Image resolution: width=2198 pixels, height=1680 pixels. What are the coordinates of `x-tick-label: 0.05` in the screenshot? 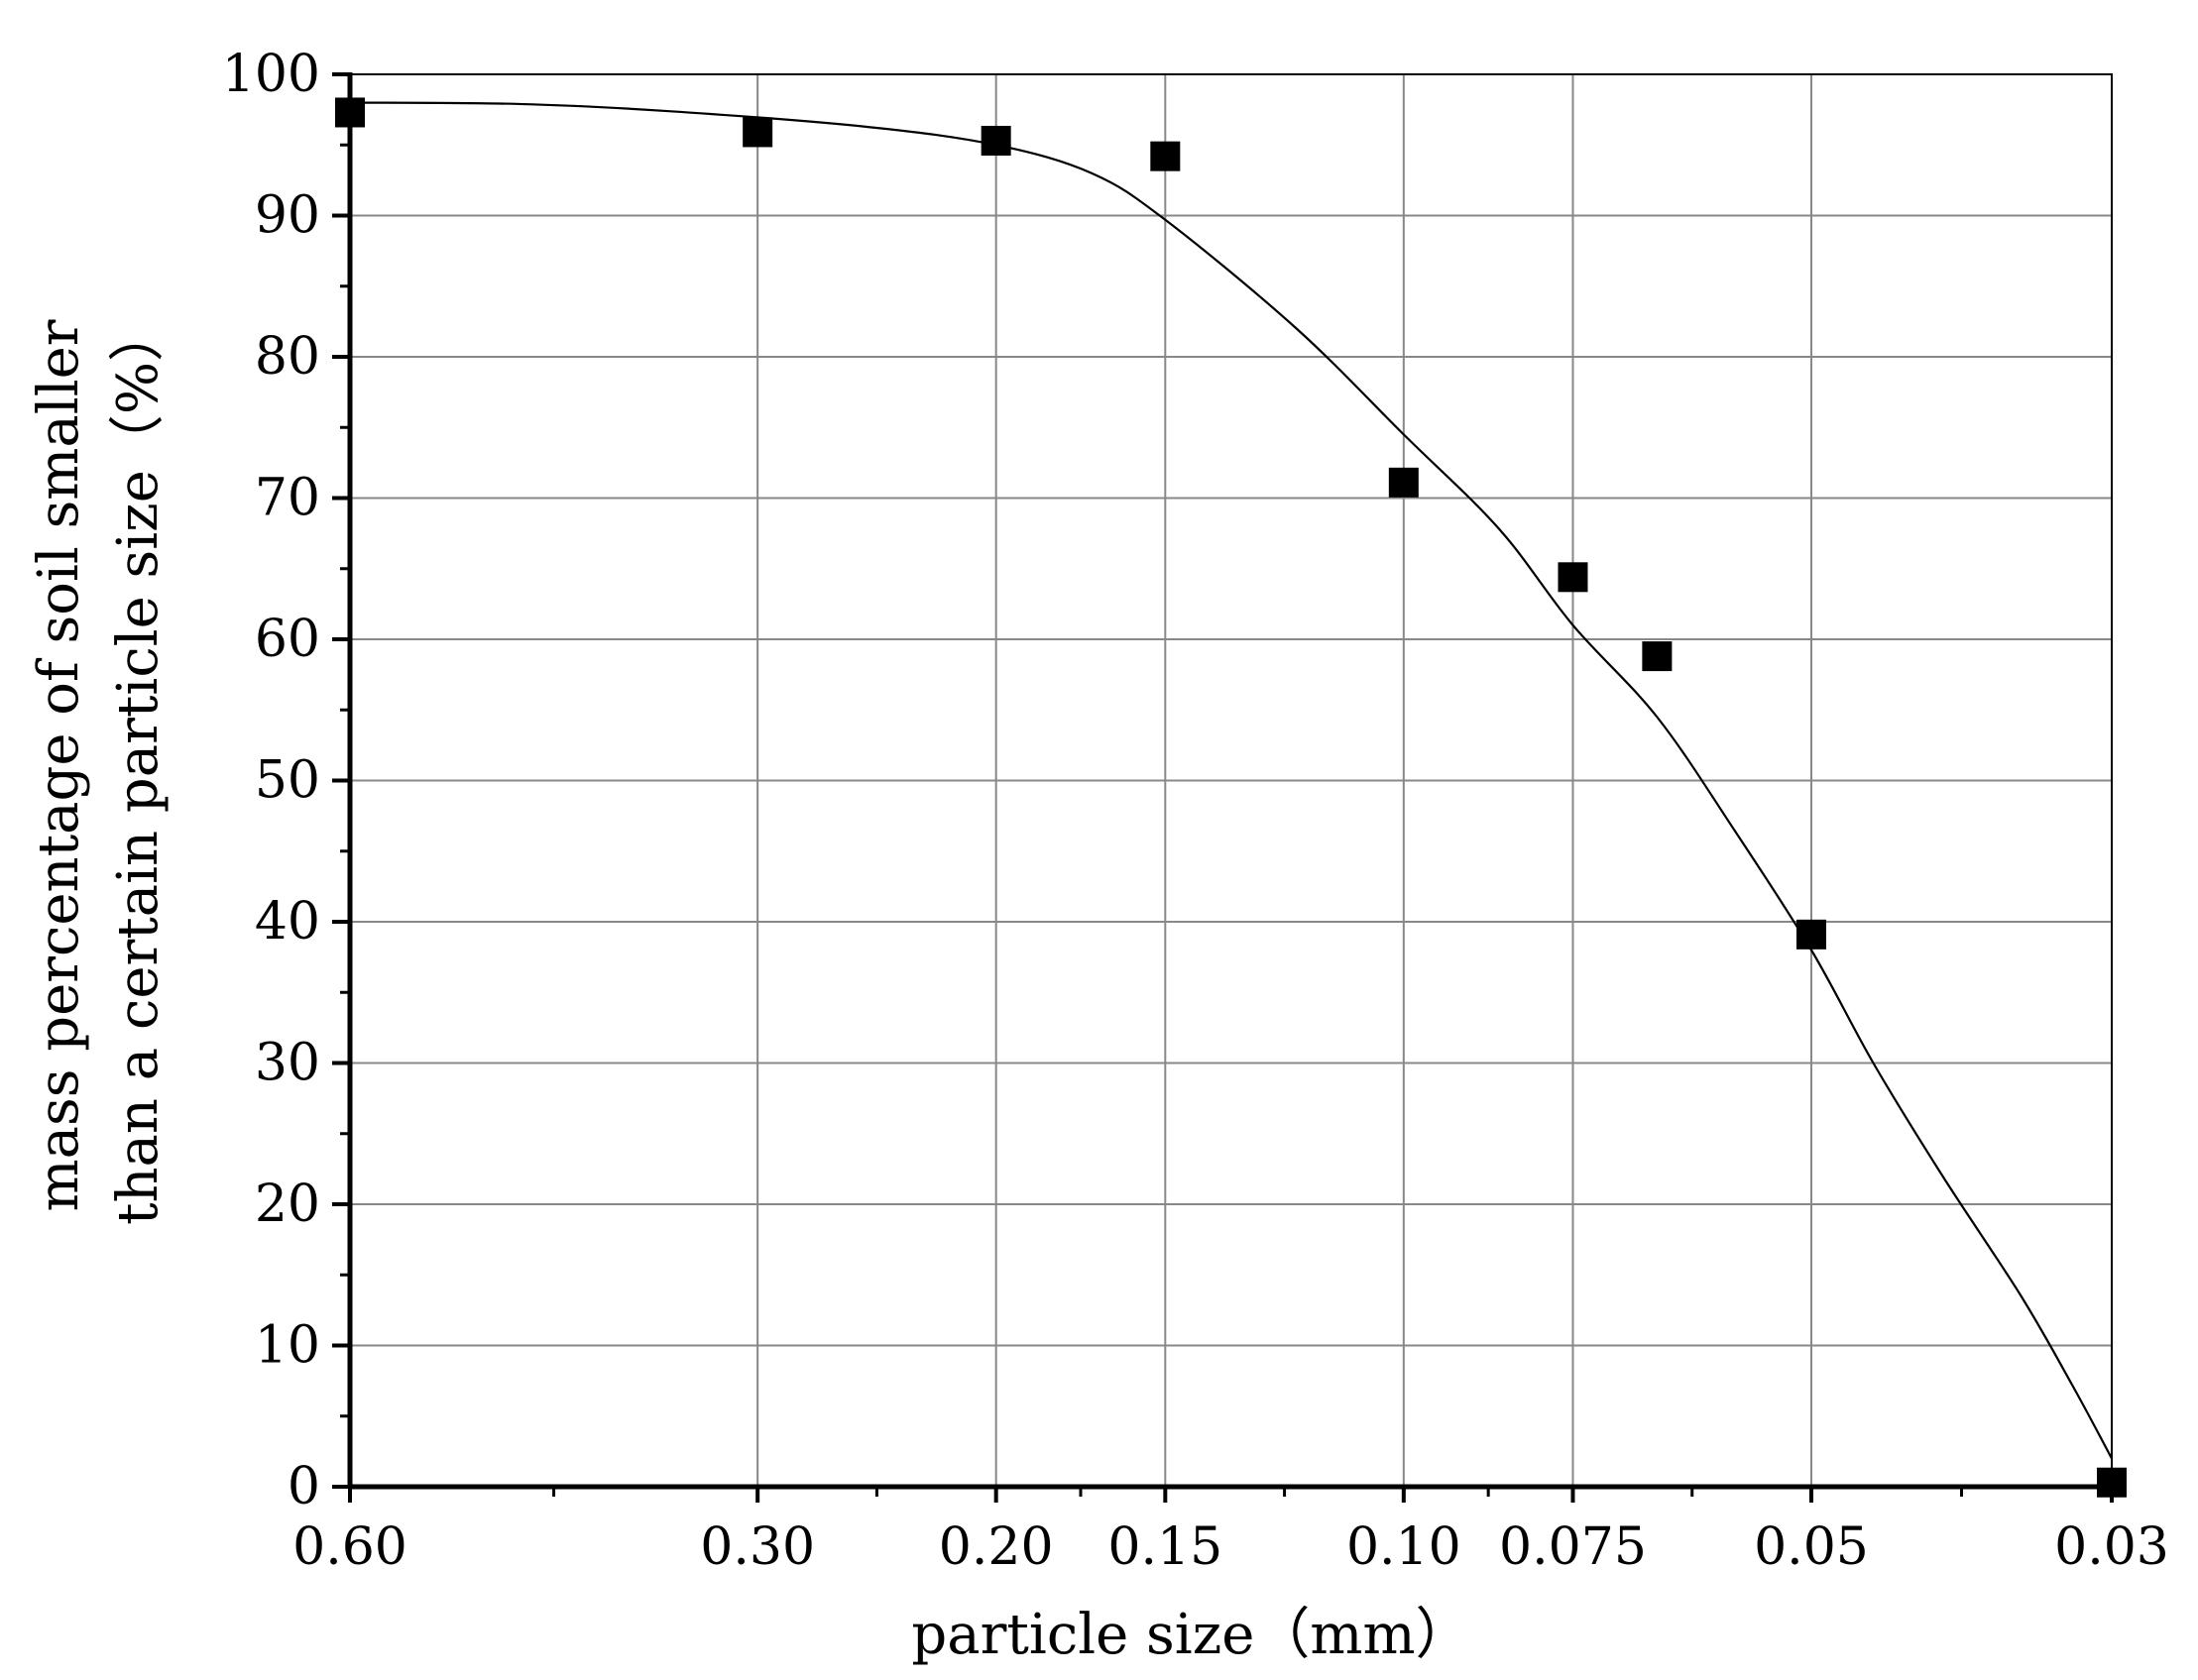 It's located at (1811, 1547).